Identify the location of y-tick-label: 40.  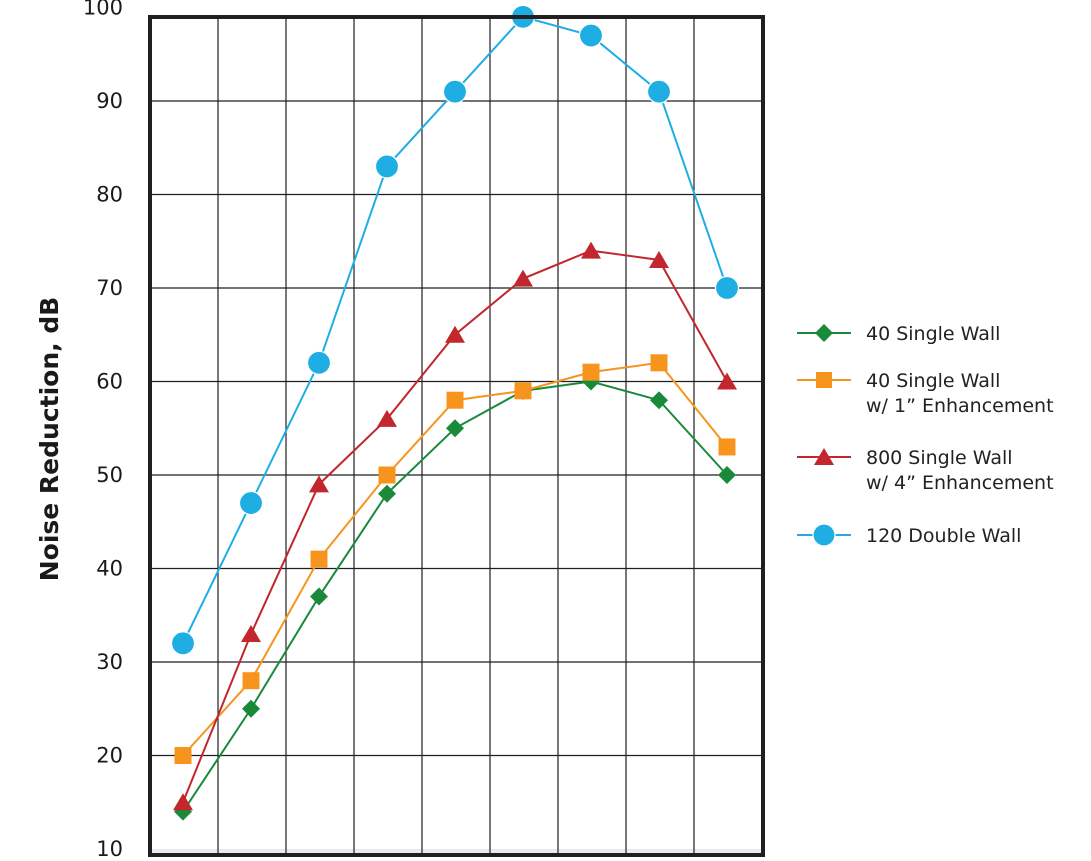
(109, 569).